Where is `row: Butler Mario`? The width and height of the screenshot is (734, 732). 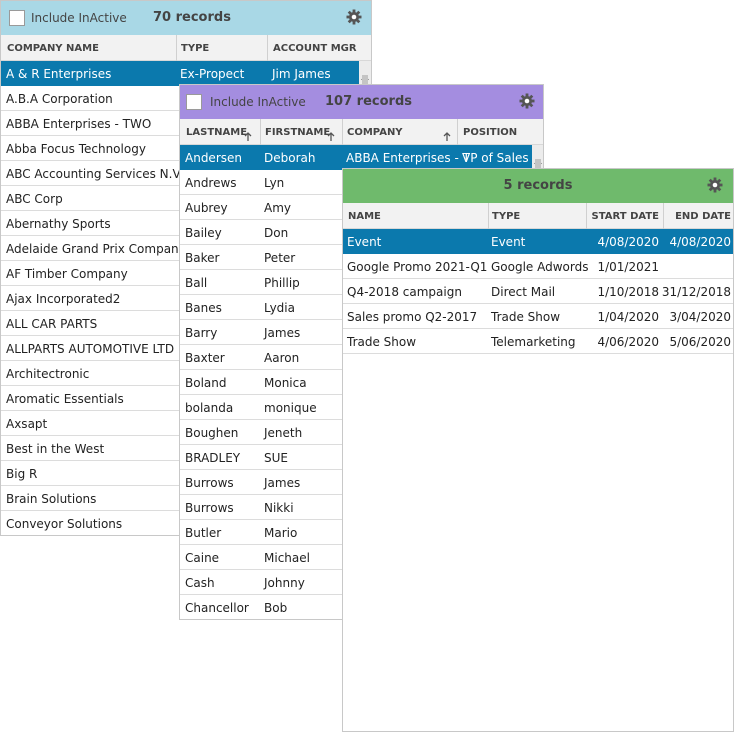 row: Butler Mario is located at coordinates (356, 532).